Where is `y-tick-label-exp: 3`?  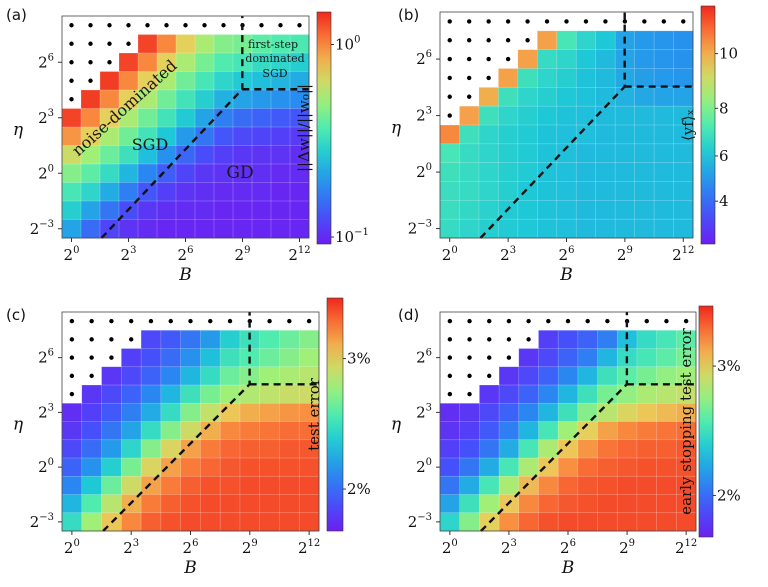
y-tick-label-exp: 3 is located at coordinates (51, 113).